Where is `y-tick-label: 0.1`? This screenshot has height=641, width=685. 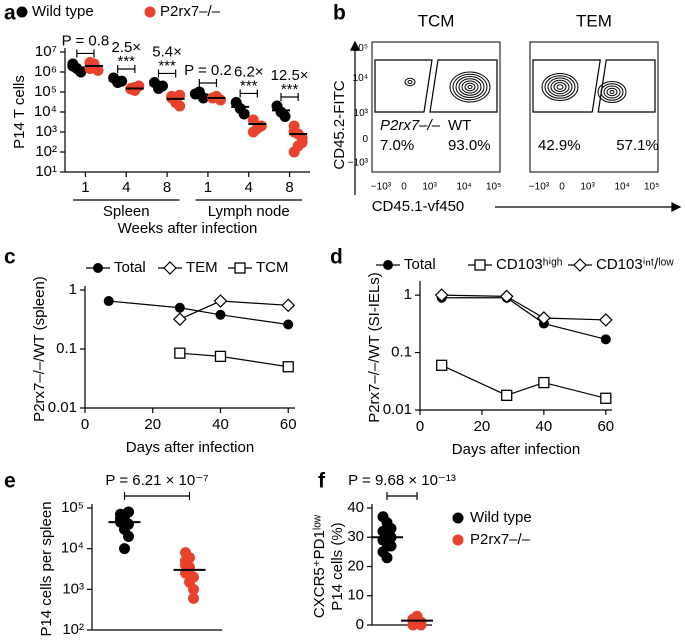
y-tick-label: 0.1 is located at coordinates (401, 352).